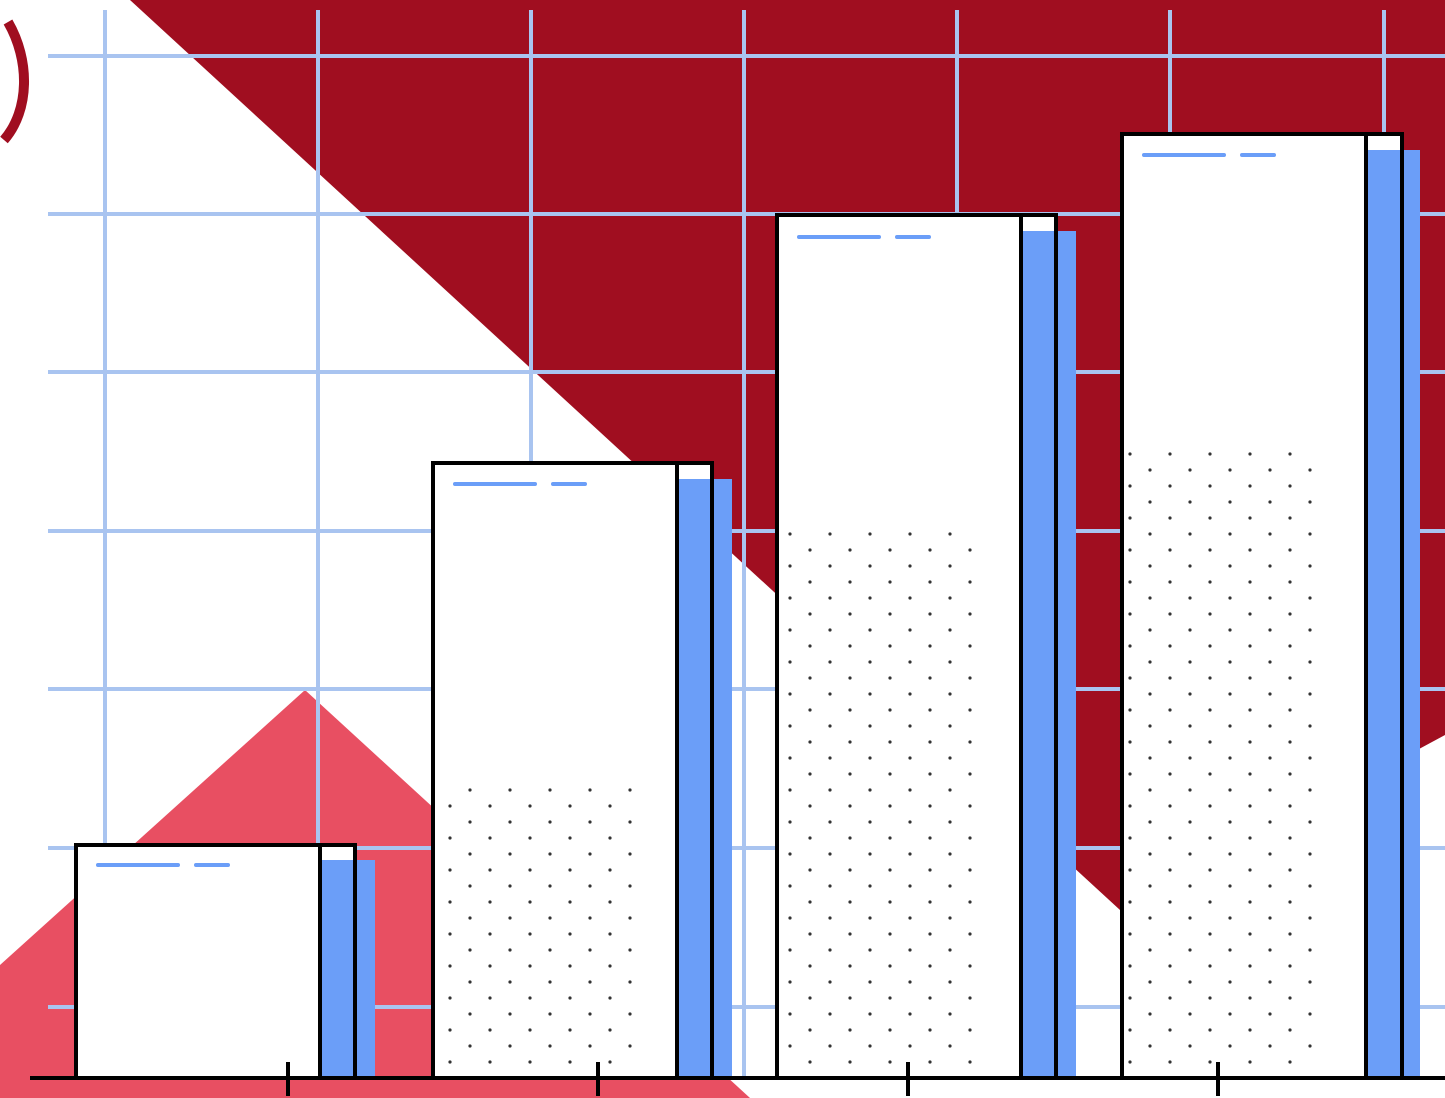 The height and width of the screenshot is (1098, 1445). I want to click on baseline, so click(737, 1079).